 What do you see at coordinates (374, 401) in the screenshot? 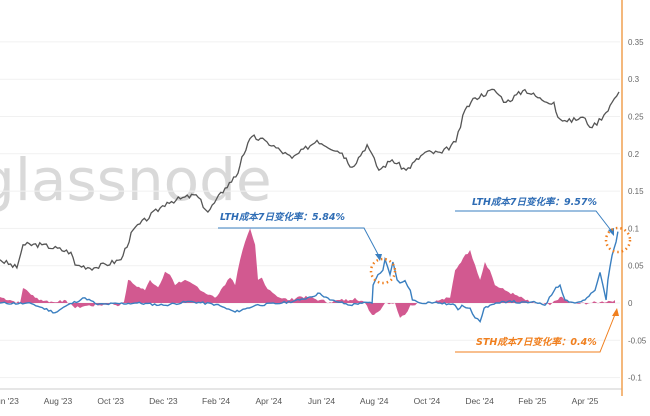
I see `x-tick-label: Aug '24` at bounding box center [374, 401].